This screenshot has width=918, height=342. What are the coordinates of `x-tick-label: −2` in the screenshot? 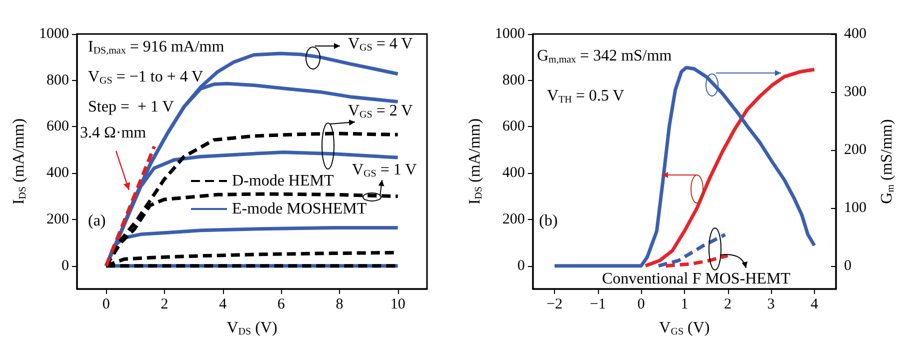 It's located at (554, 304).